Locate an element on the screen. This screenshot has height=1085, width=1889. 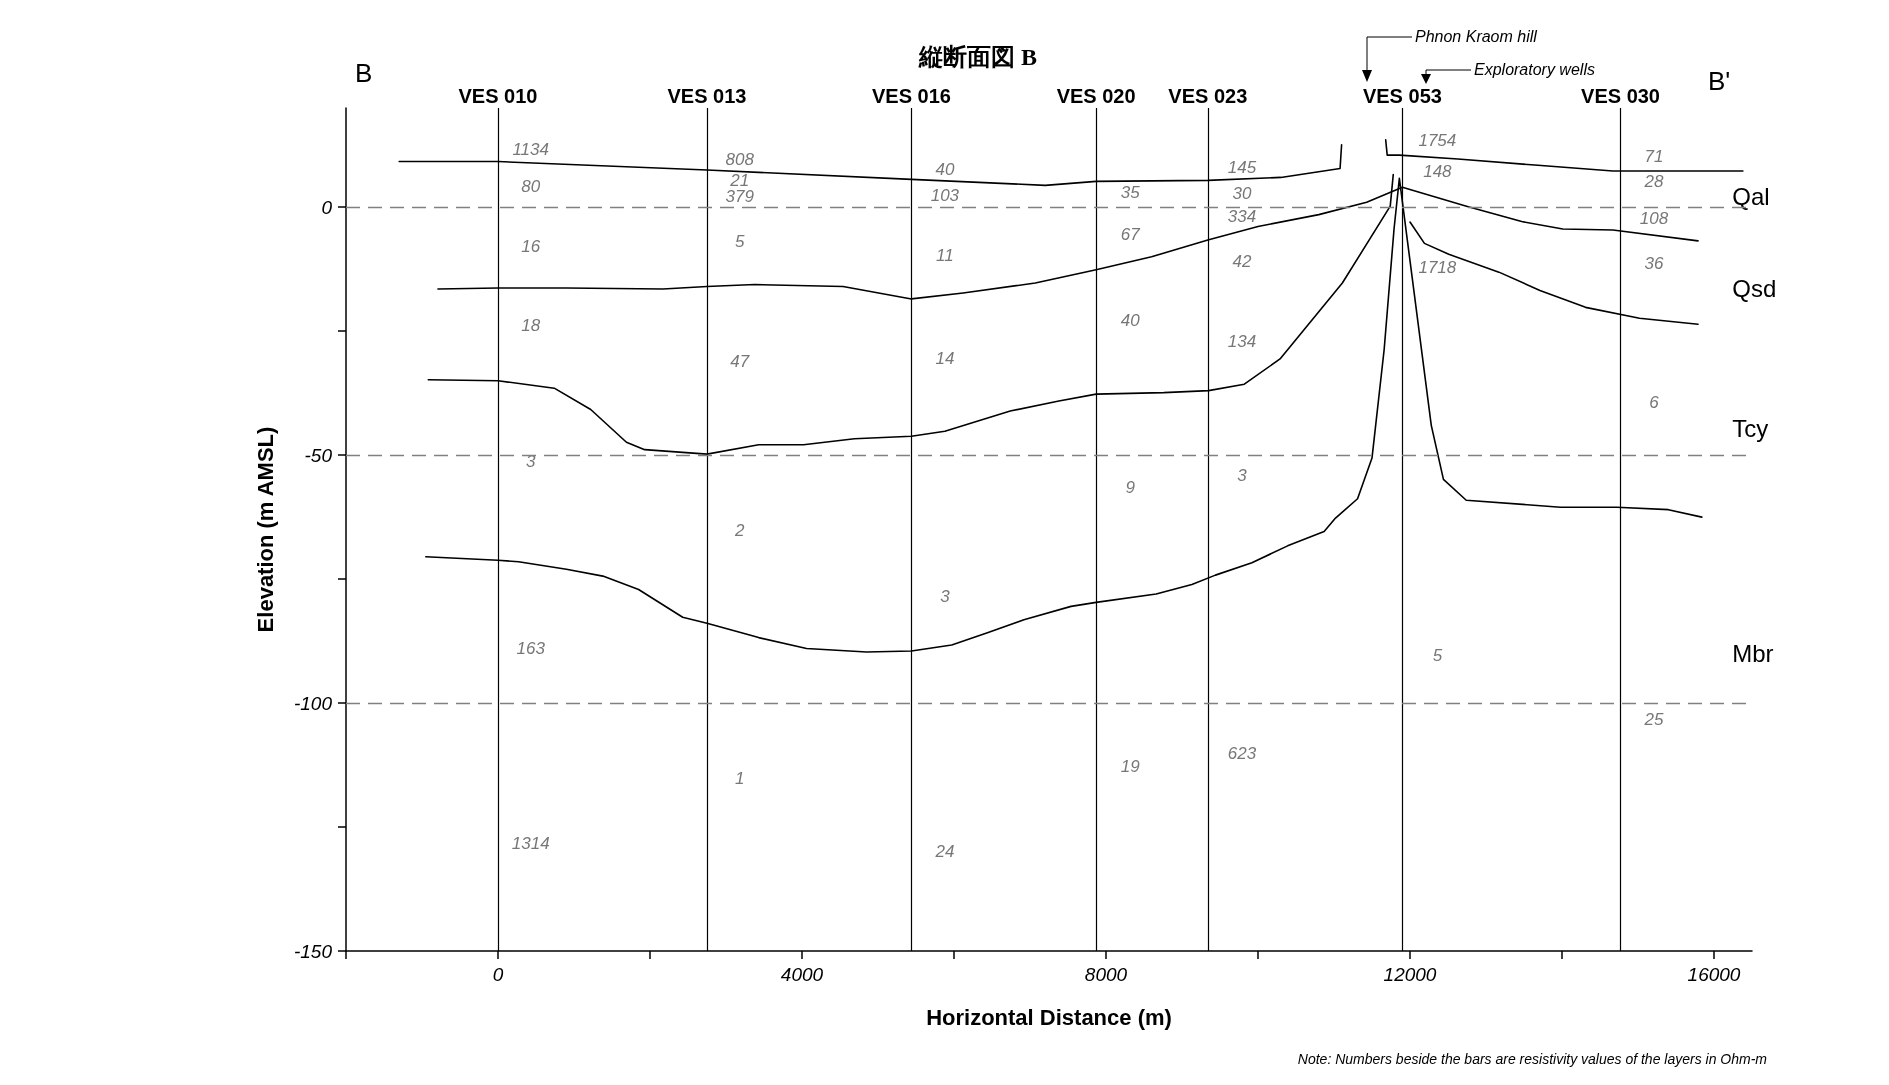
annotation: 28 is located at coordinates (1653, 181).